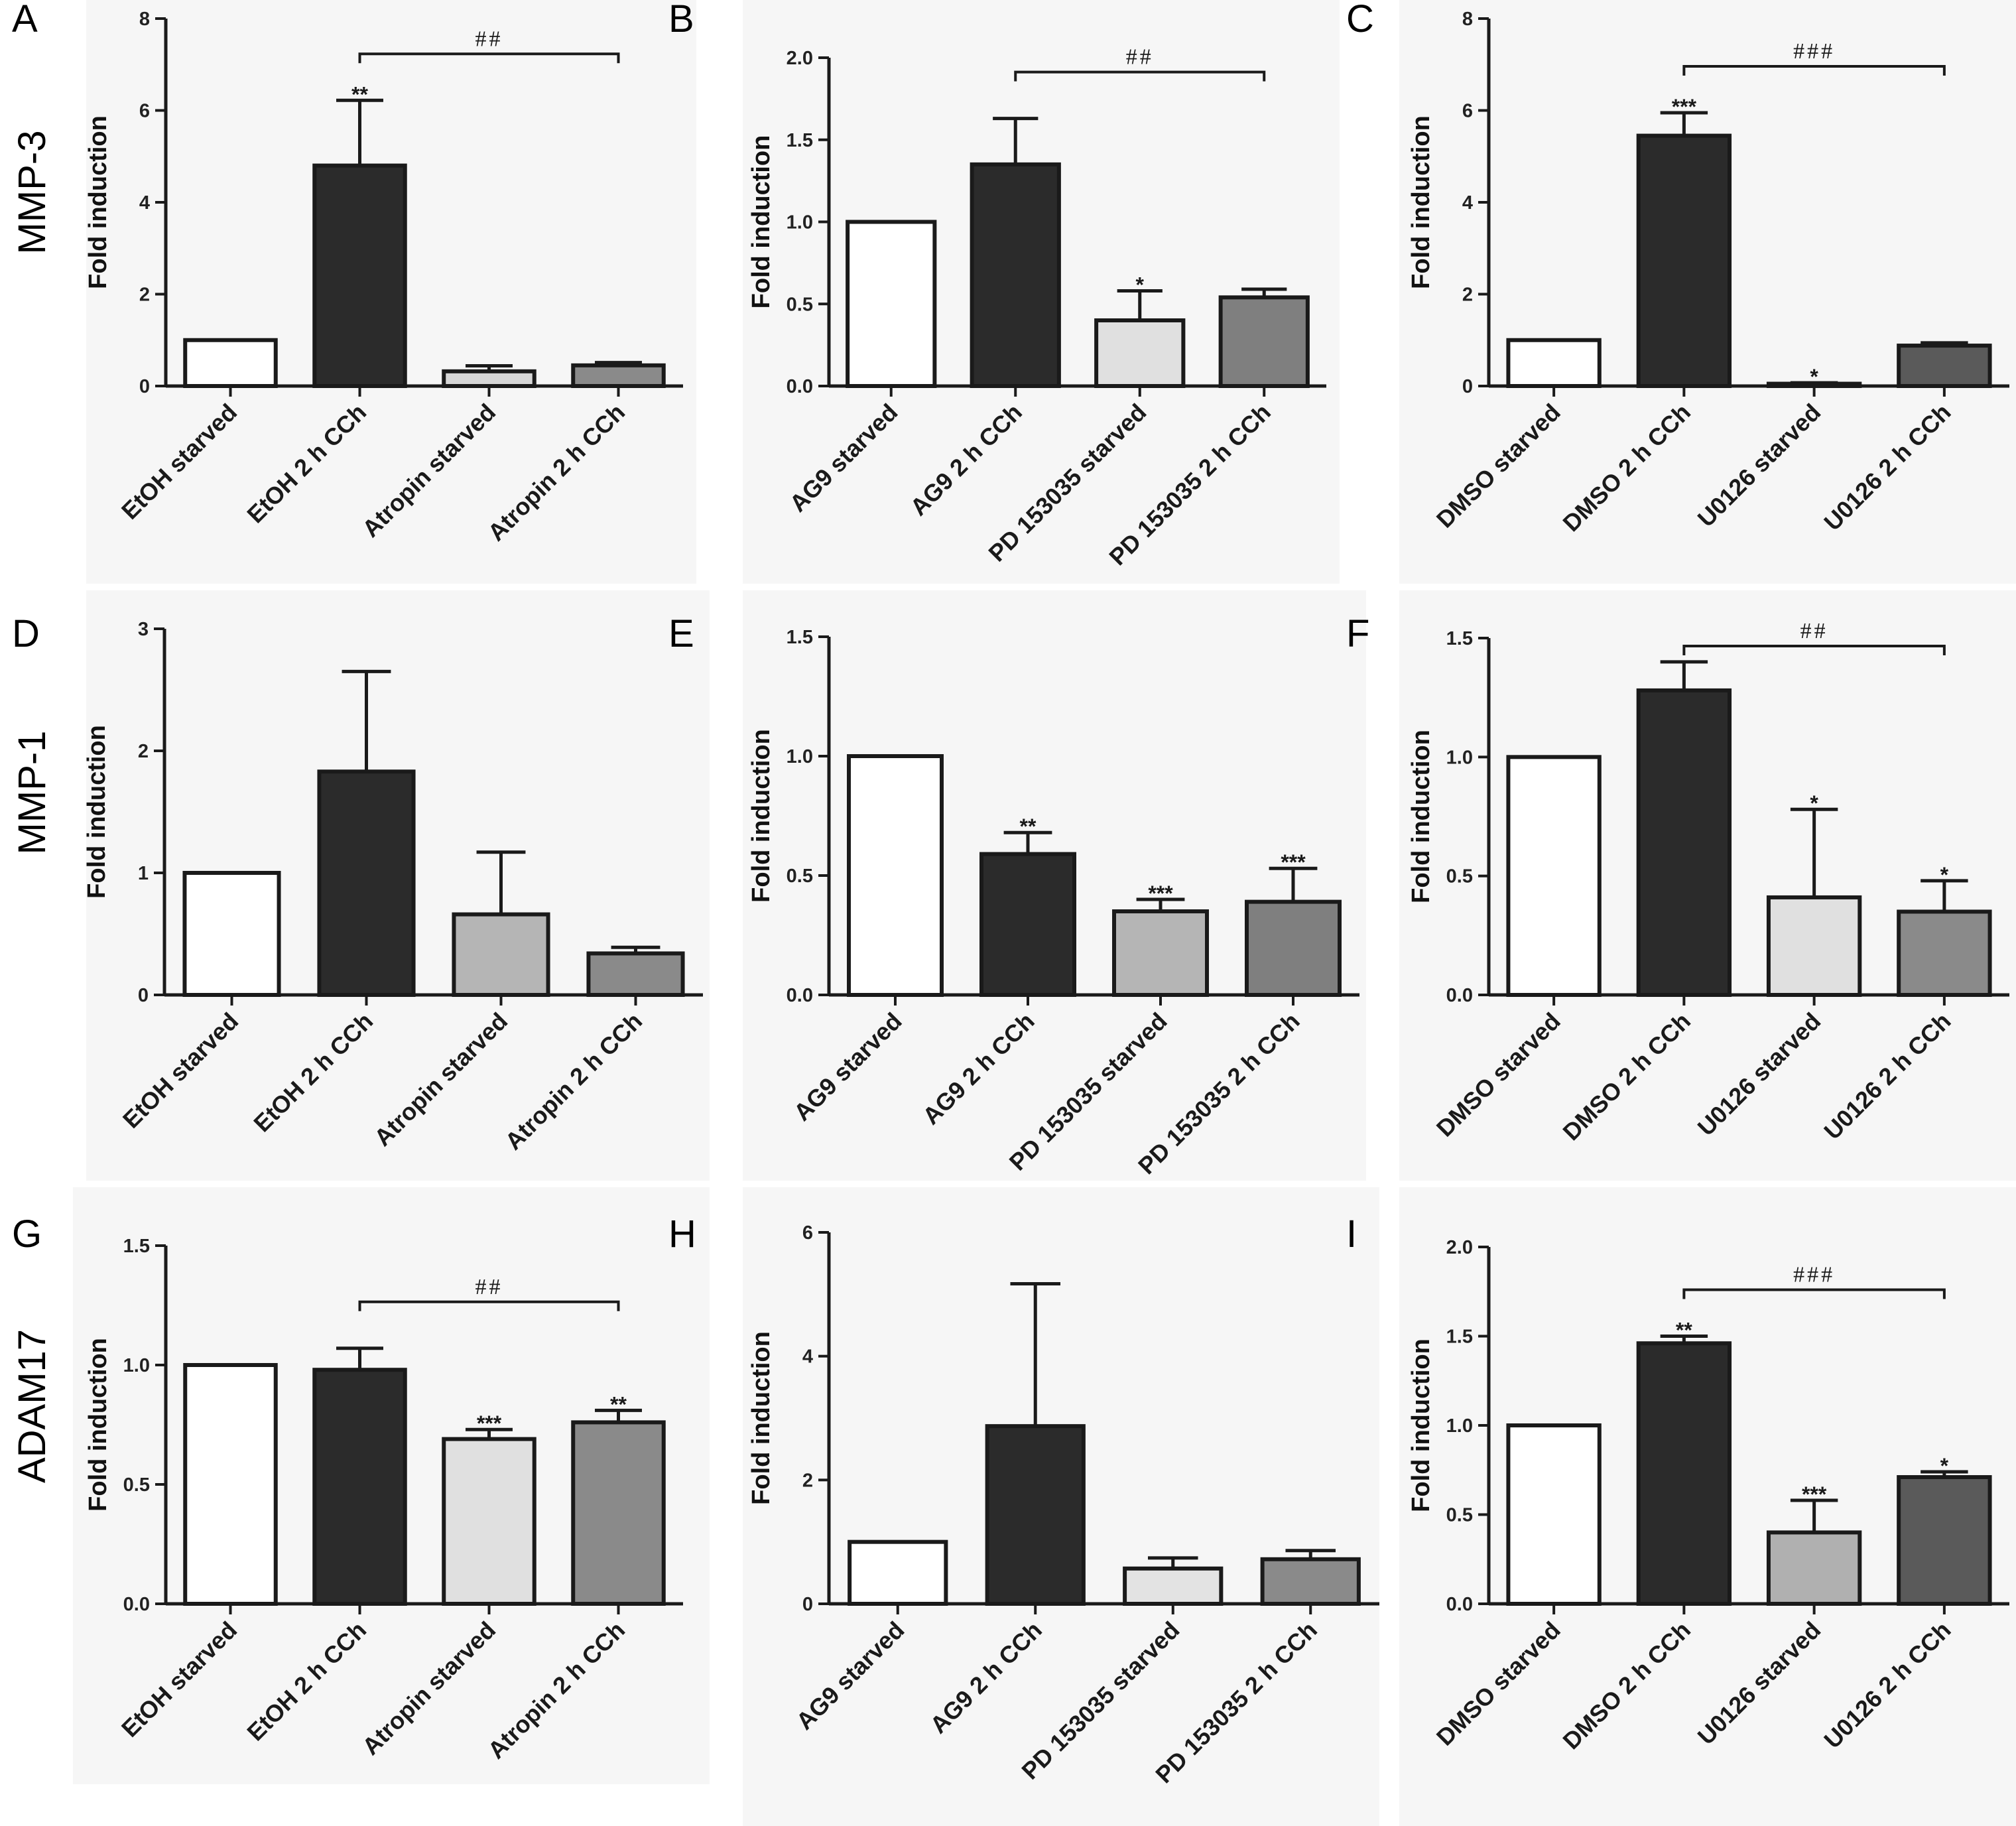 Image resolution: width=2016 pixels, height=1826 pixels. Describe the element at coordinates (143, 629) in the screenshot. I see `y-tick-label: 3` at that location.